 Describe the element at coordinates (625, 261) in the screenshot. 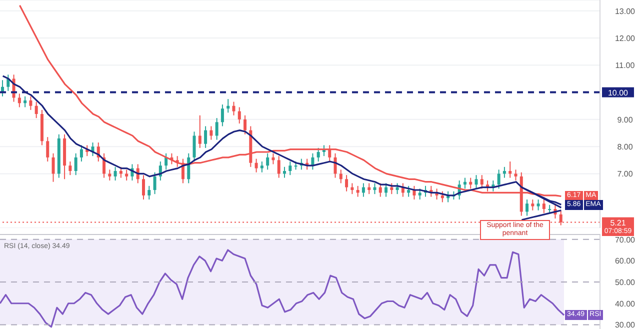

I see `y-tick-label: 60.00` at that location.